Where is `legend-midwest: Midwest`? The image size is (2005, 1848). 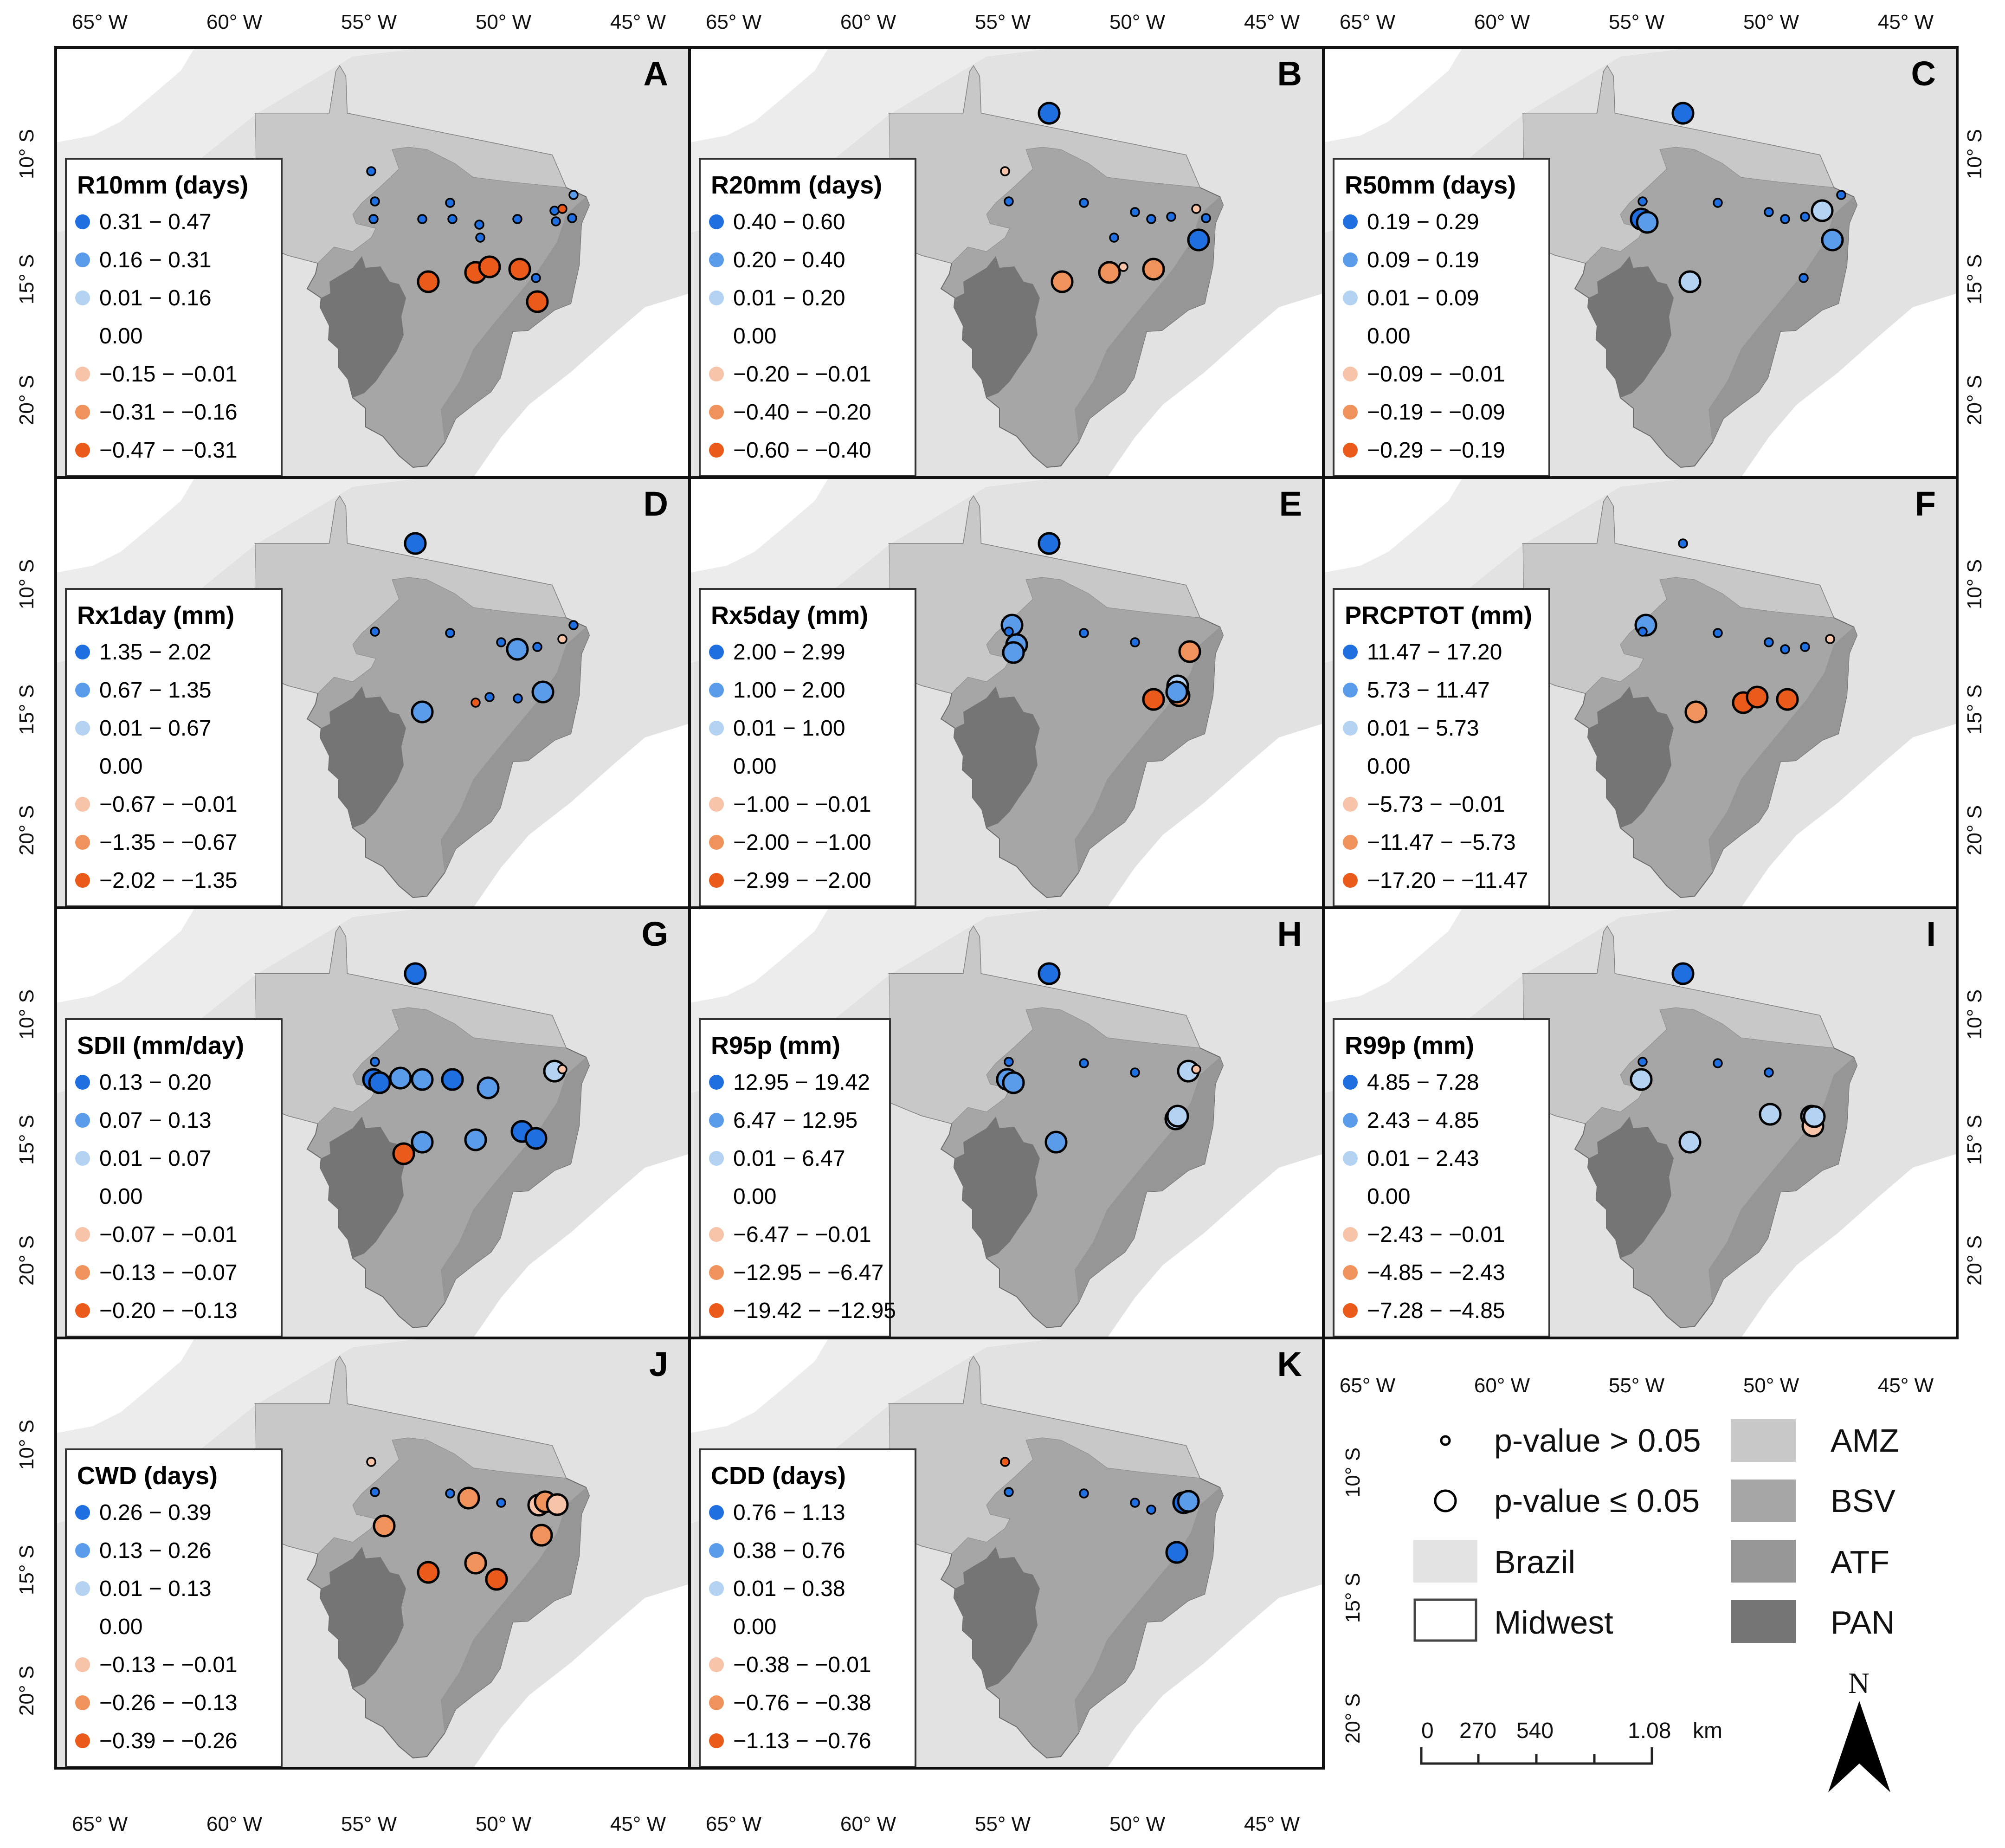 legend-midwest: Midwest is located at coordinates (1553, 1622).